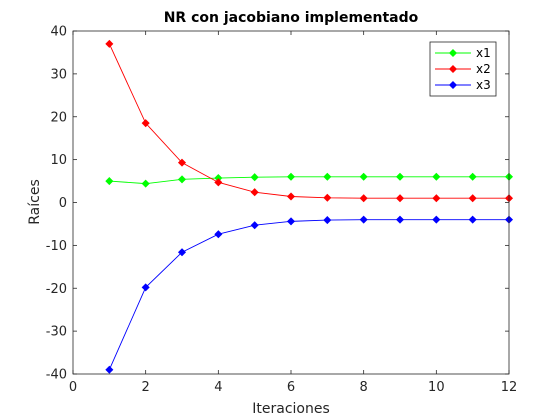  What do you see at coordinates (509, 387) in the screenshot?
I see `x-tick-label: 12` at bounding box center [509, 387].